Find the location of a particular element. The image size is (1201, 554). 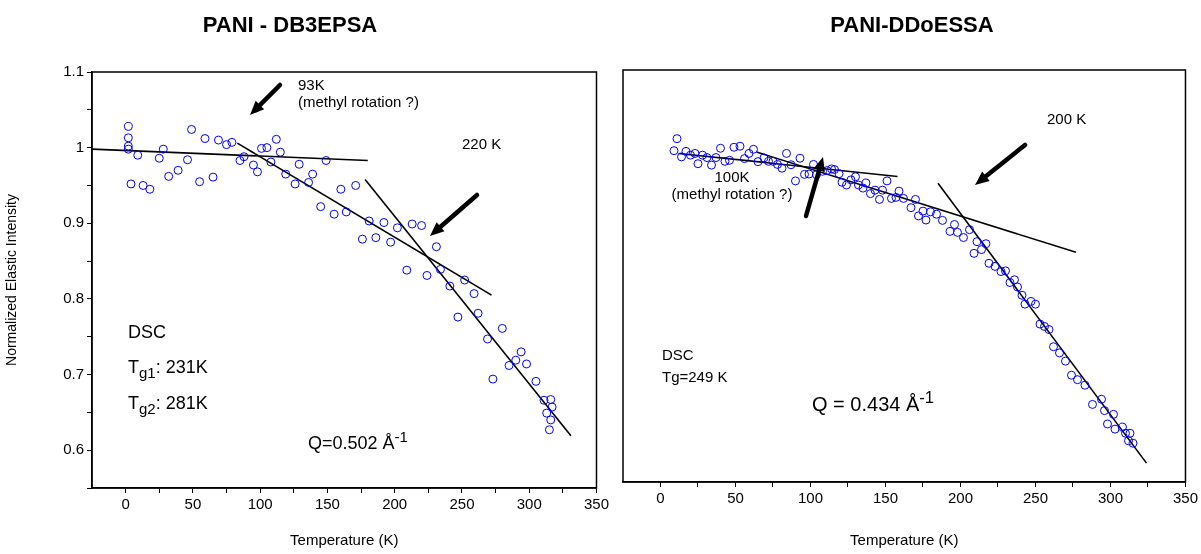

annotation: Tg=249 K is located at coordinates (695, 377).